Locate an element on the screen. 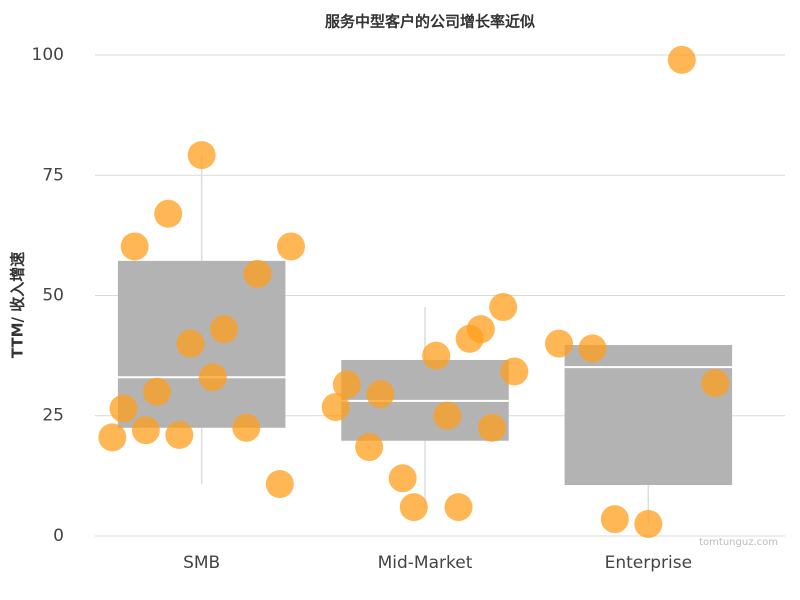  y-tick-label: 25 is located at coordinates (53, 416).